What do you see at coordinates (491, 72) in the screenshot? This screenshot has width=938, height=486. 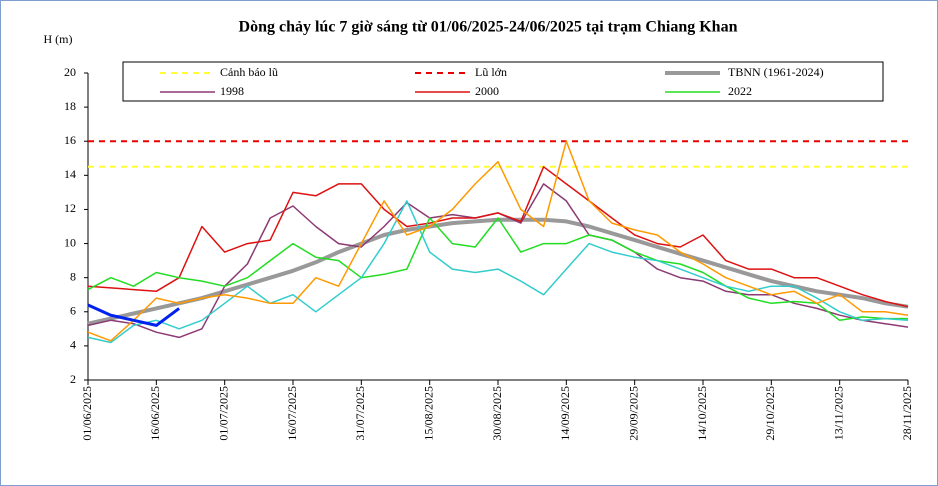 I see `legend-label: Lũ lớn` at bounding box center [491, 72].